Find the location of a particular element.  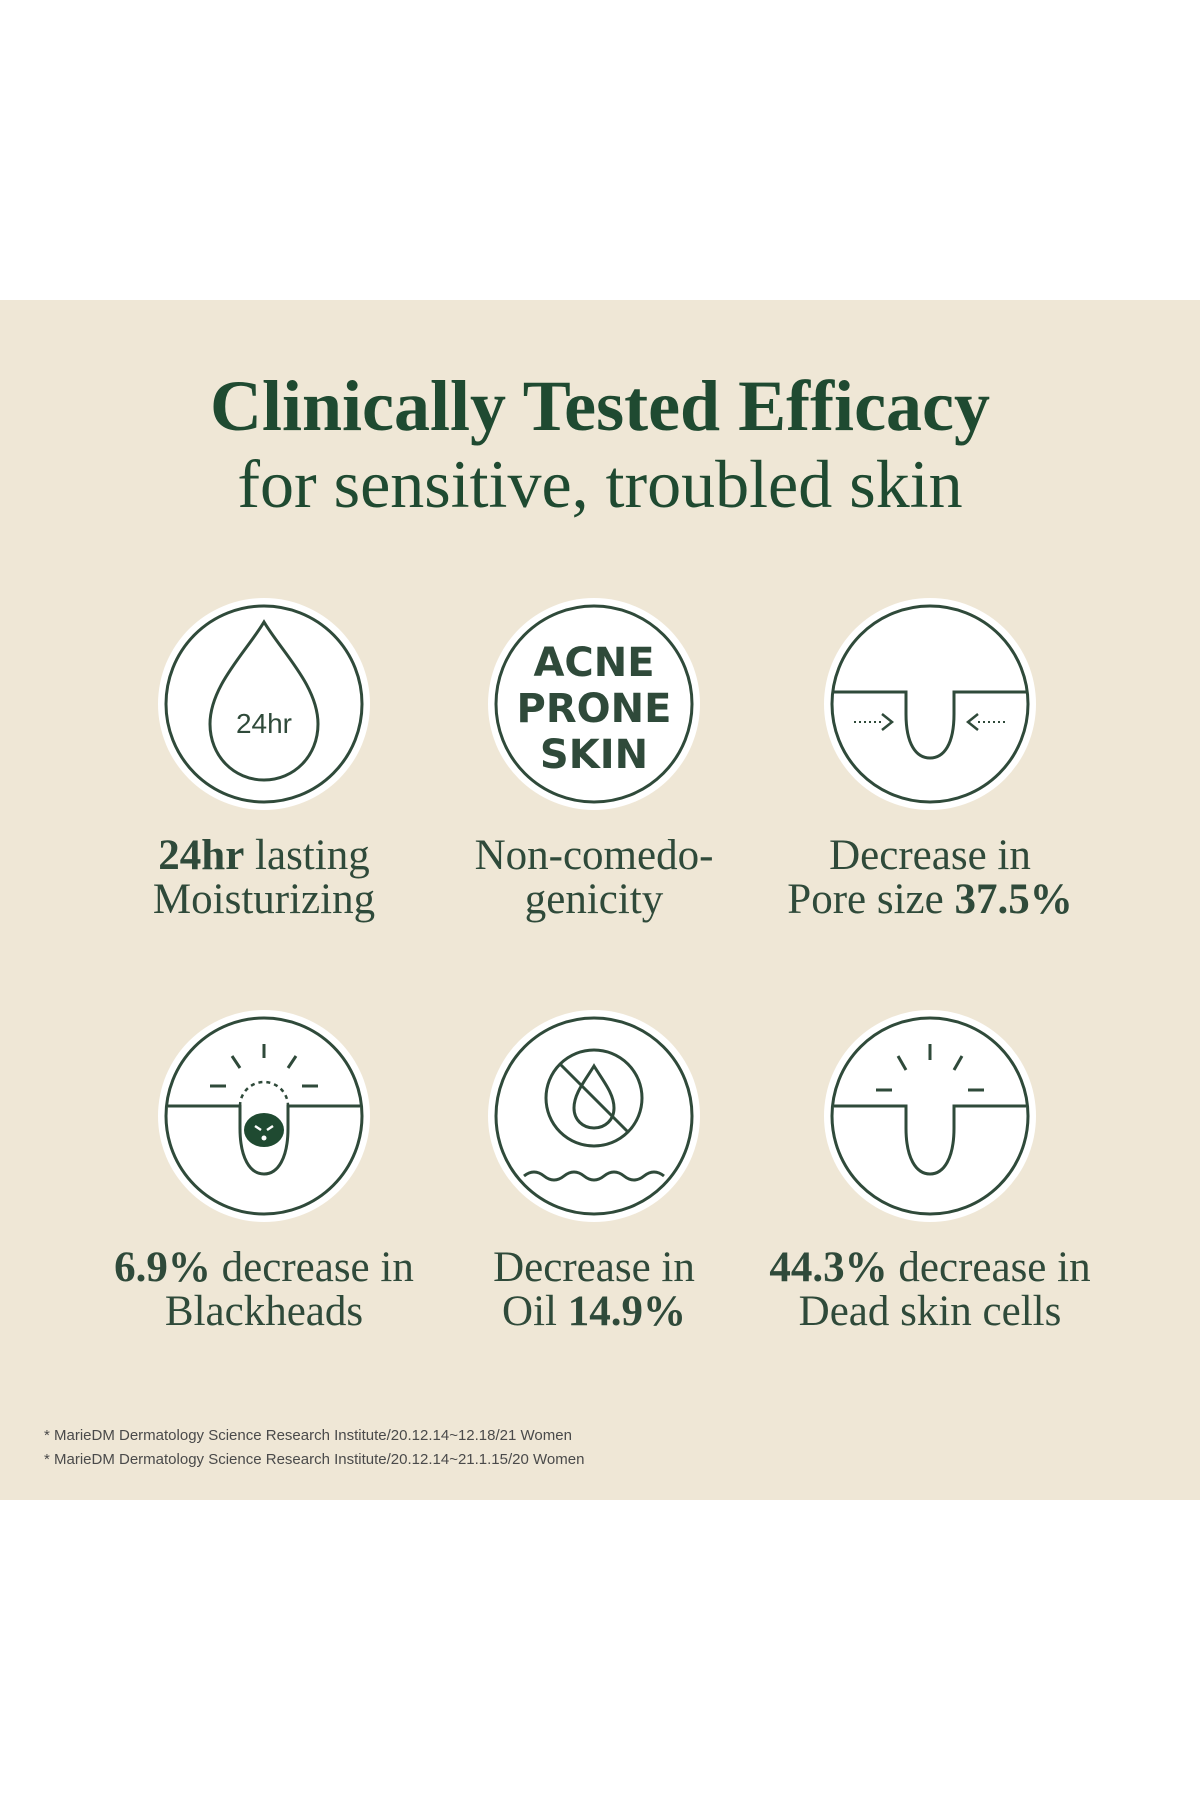

feature-blackheads: 6.9% decrease in Blackheads is located at coordinates (264, 1170).